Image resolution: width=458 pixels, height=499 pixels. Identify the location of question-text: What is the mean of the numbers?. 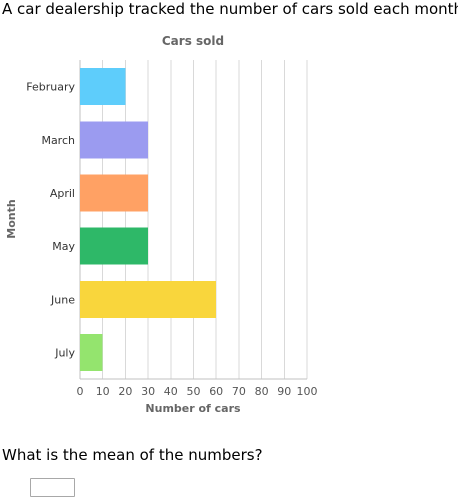
(132, 455).